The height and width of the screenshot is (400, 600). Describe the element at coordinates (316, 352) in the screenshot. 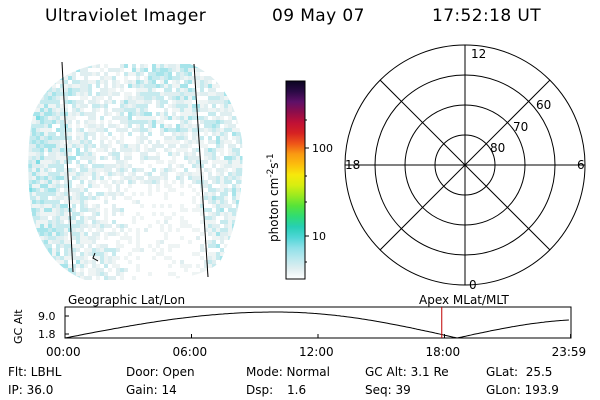

I see `timeline-xtick-label: 12:00` at that location.